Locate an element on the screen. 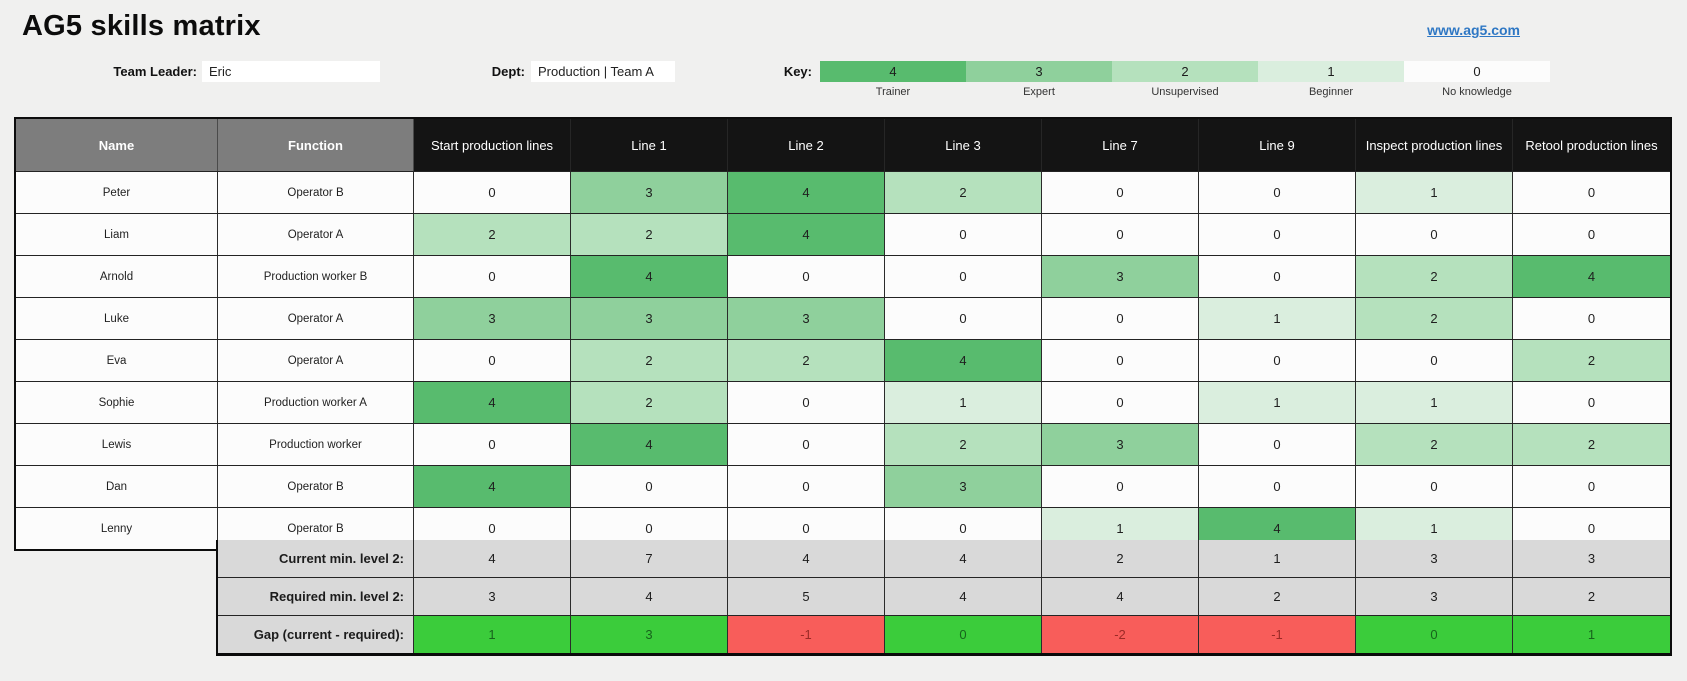 This screenshot has width=1687, height=681. summary-value-cell: 7 is located at coordinates (649, 558).